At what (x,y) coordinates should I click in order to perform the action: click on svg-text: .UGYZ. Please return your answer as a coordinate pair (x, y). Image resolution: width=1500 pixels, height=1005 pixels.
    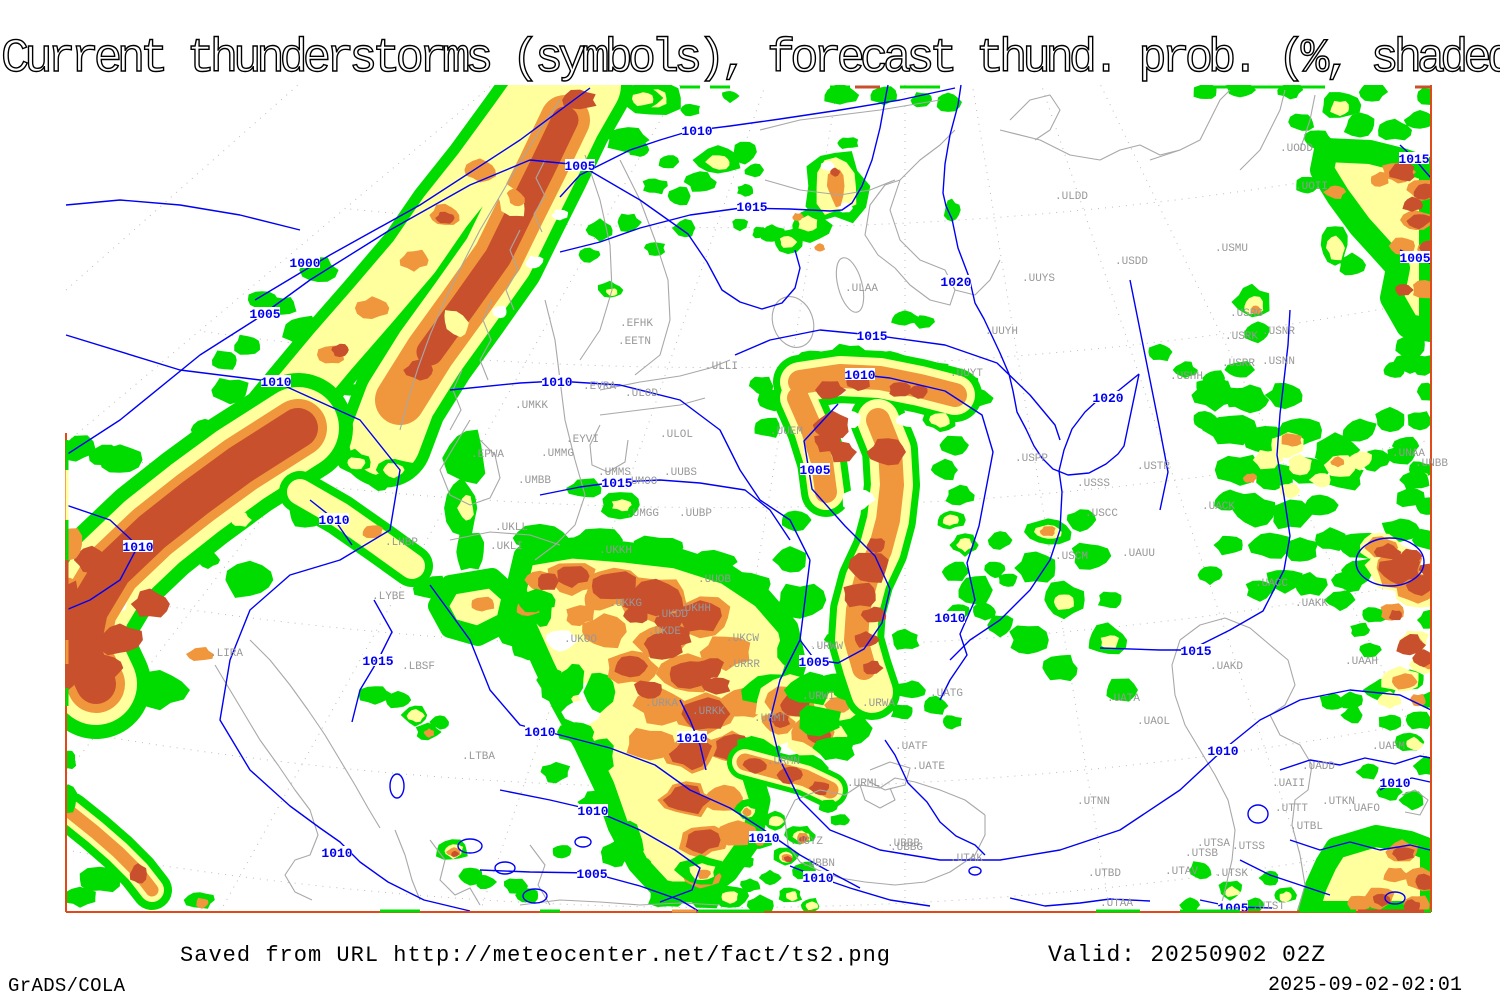
    Looking at the image, I should click on (806, 842).